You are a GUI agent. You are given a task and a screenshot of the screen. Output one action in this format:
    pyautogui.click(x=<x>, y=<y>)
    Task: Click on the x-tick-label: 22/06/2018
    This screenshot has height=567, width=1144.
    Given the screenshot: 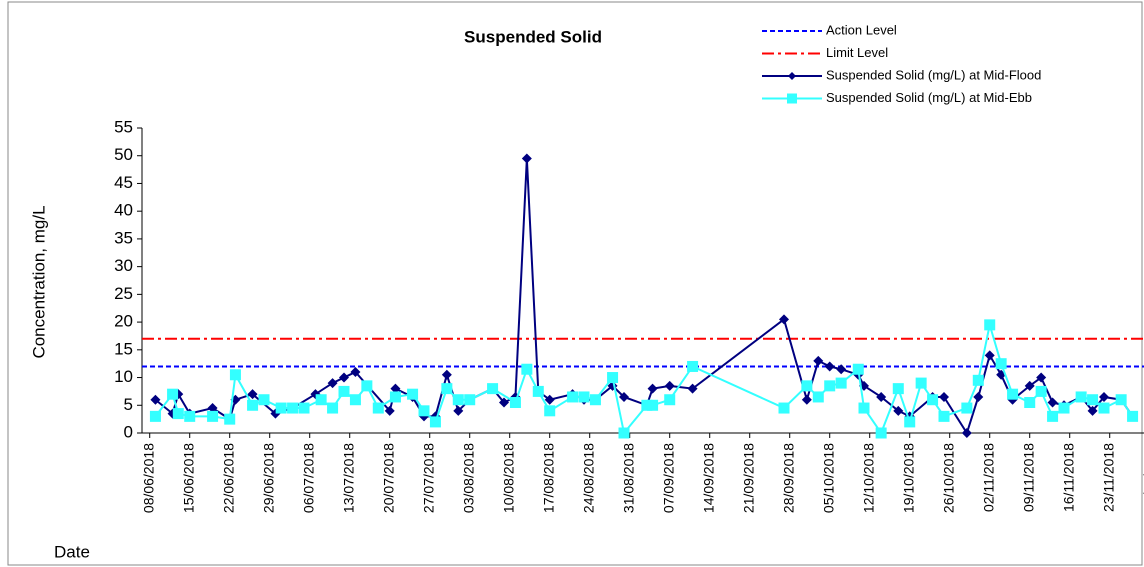 What is the action you would take?
    pyautogui.click(x=228, y=478)
    